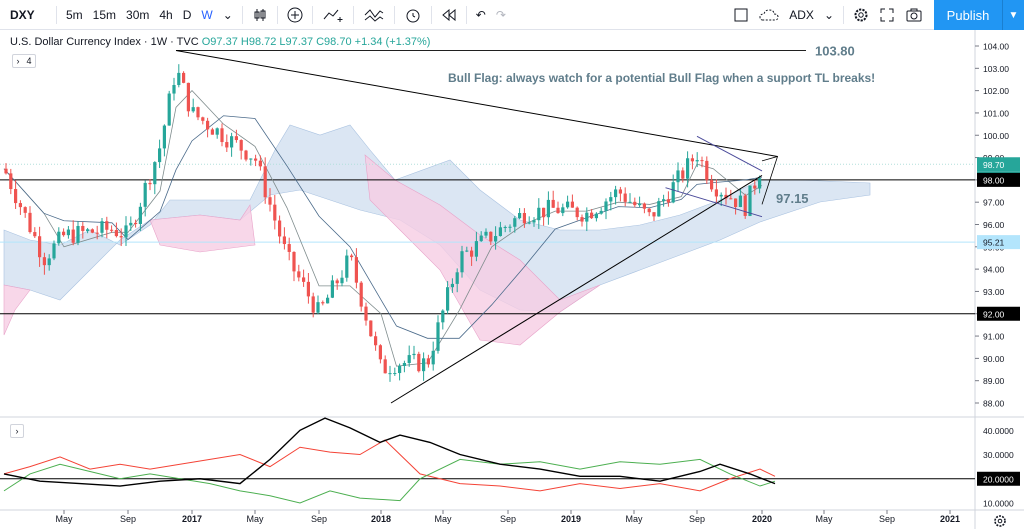 This screenshot has height=529, width=1024. What do you see at coordinates (994, 203) in the screenshot?
I see `price-tick-label: 97.00` at bounding box center [994, 203].